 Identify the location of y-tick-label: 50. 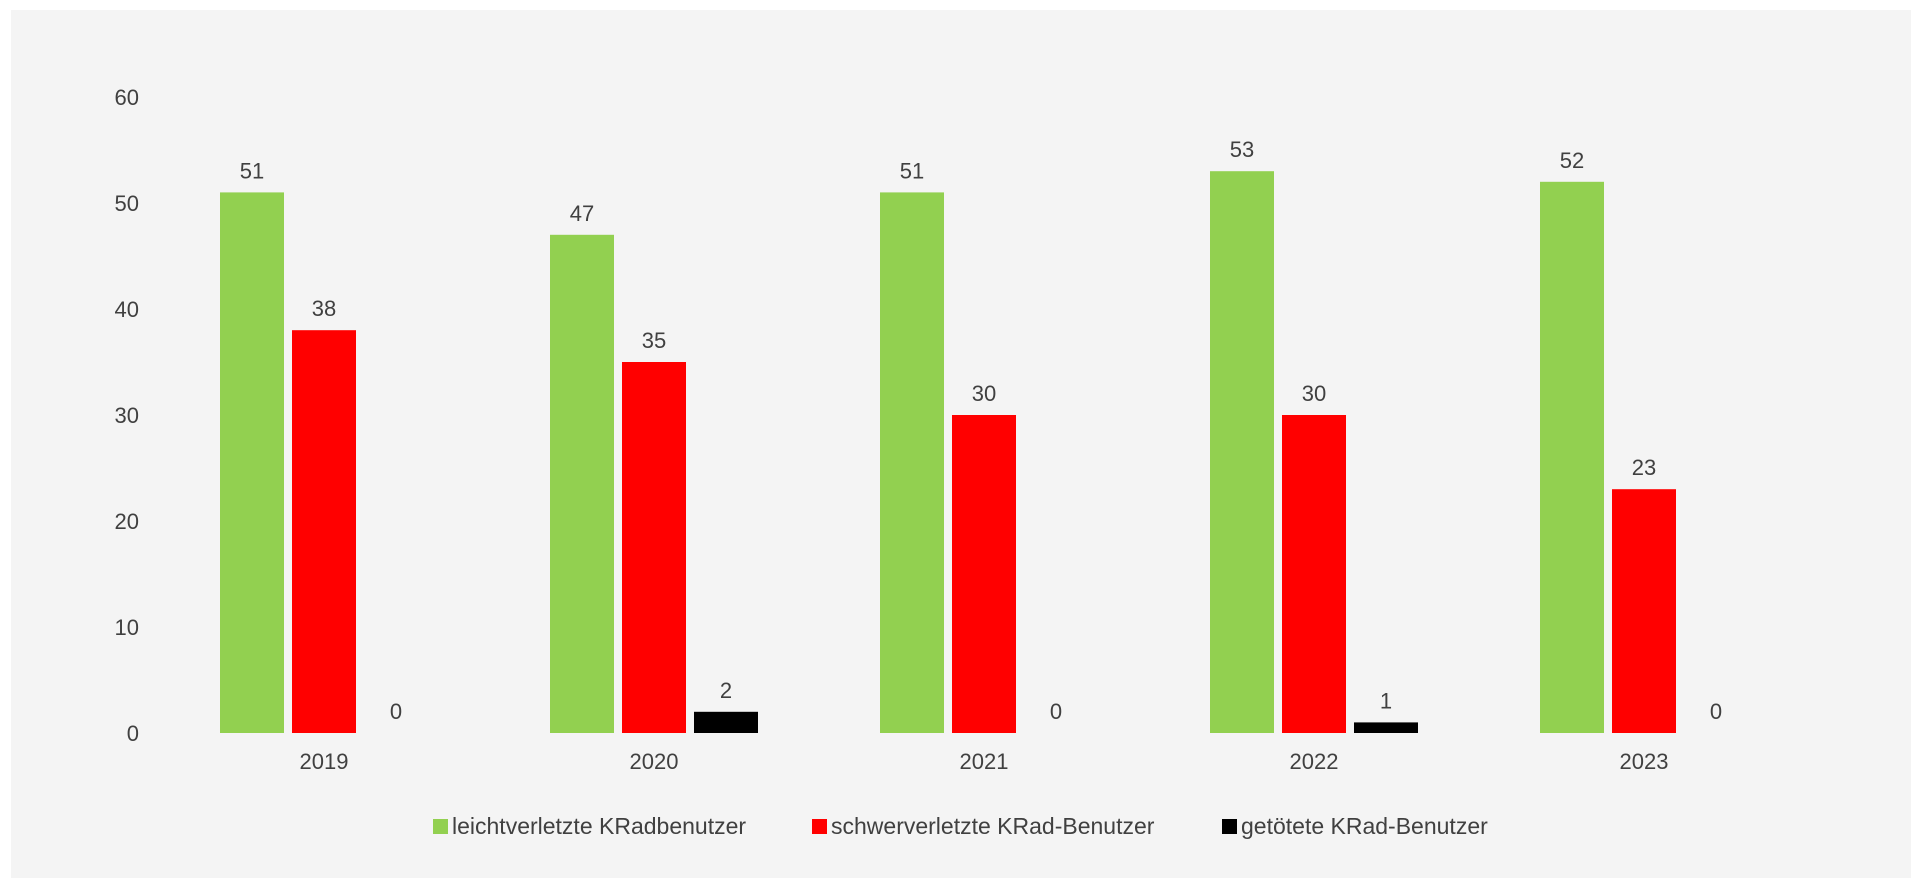
(127, 203).